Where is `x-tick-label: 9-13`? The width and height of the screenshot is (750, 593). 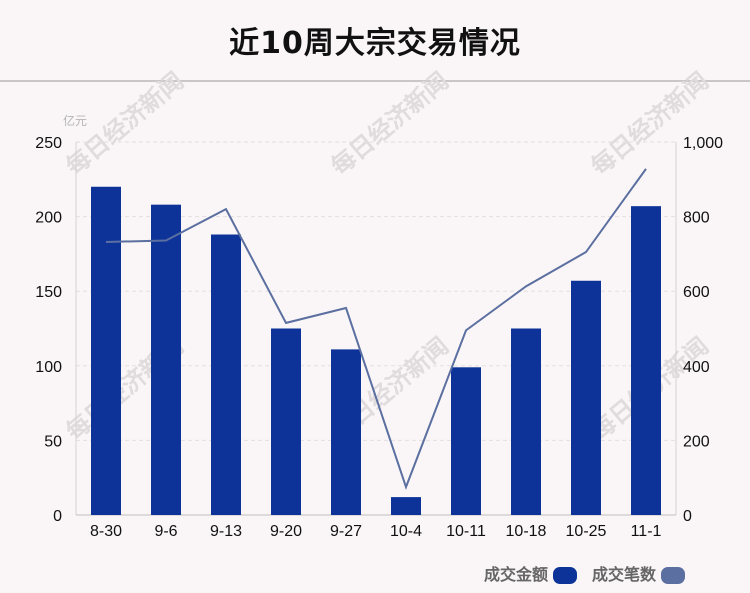 x-tick-label: 9-13 is located at coordinates (226, 531).